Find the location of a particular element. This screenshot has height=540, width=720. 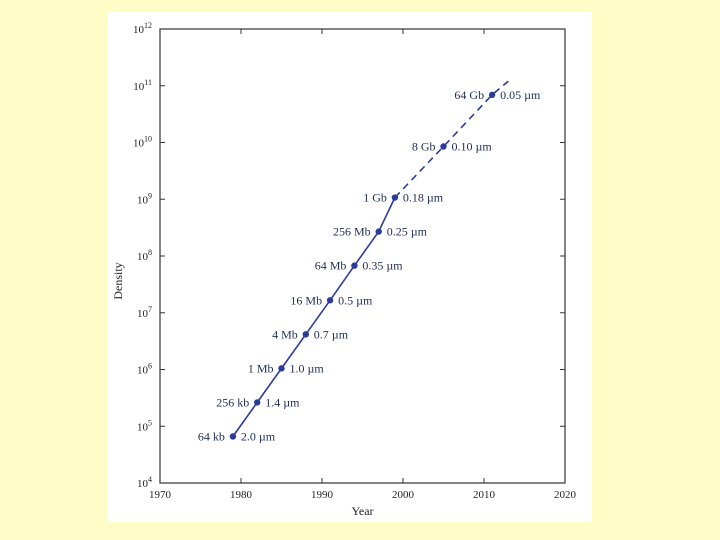

feature-size-label: 0.25 µm is located at coordinates (407, 232).